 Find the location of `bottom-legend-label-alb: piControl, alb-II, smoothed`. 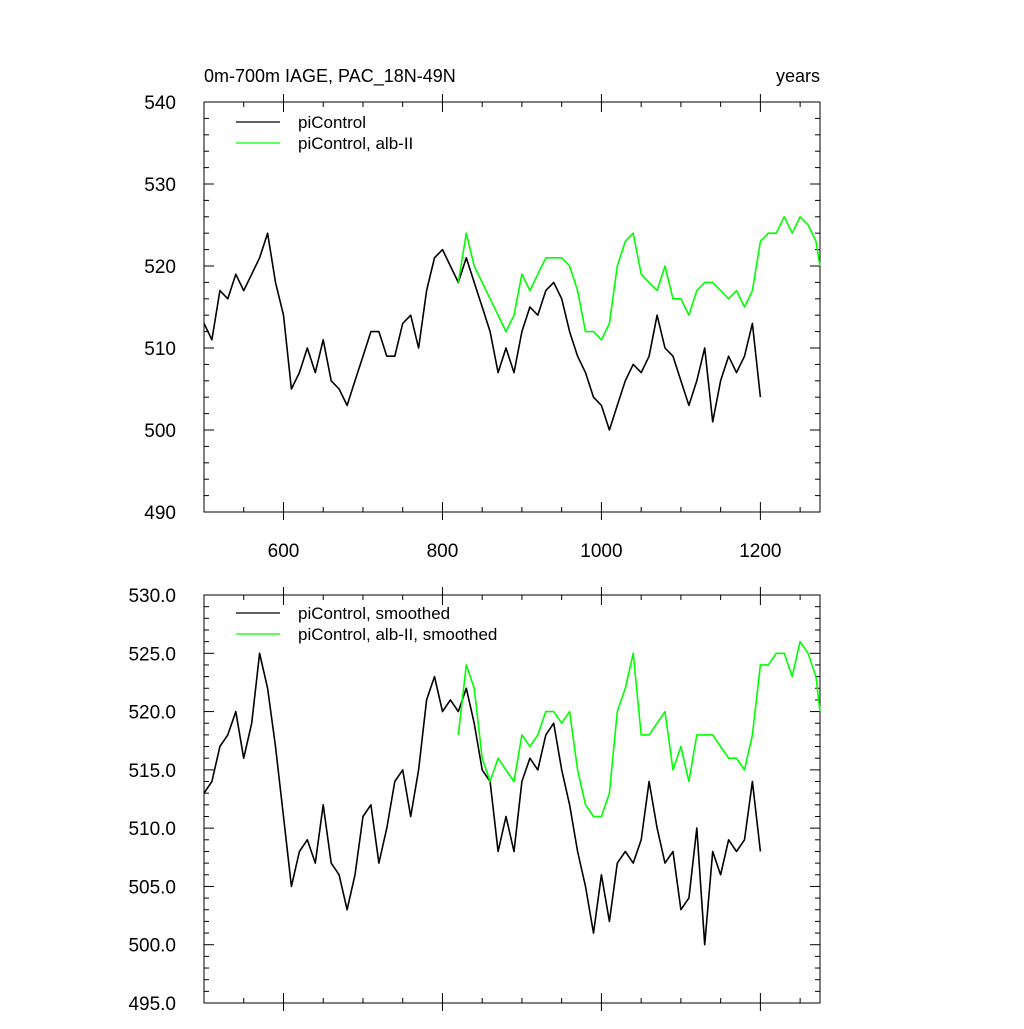

bottom-legend-label-alb: piControl, alb-II, smoothed is located at coordinates (397, 634).